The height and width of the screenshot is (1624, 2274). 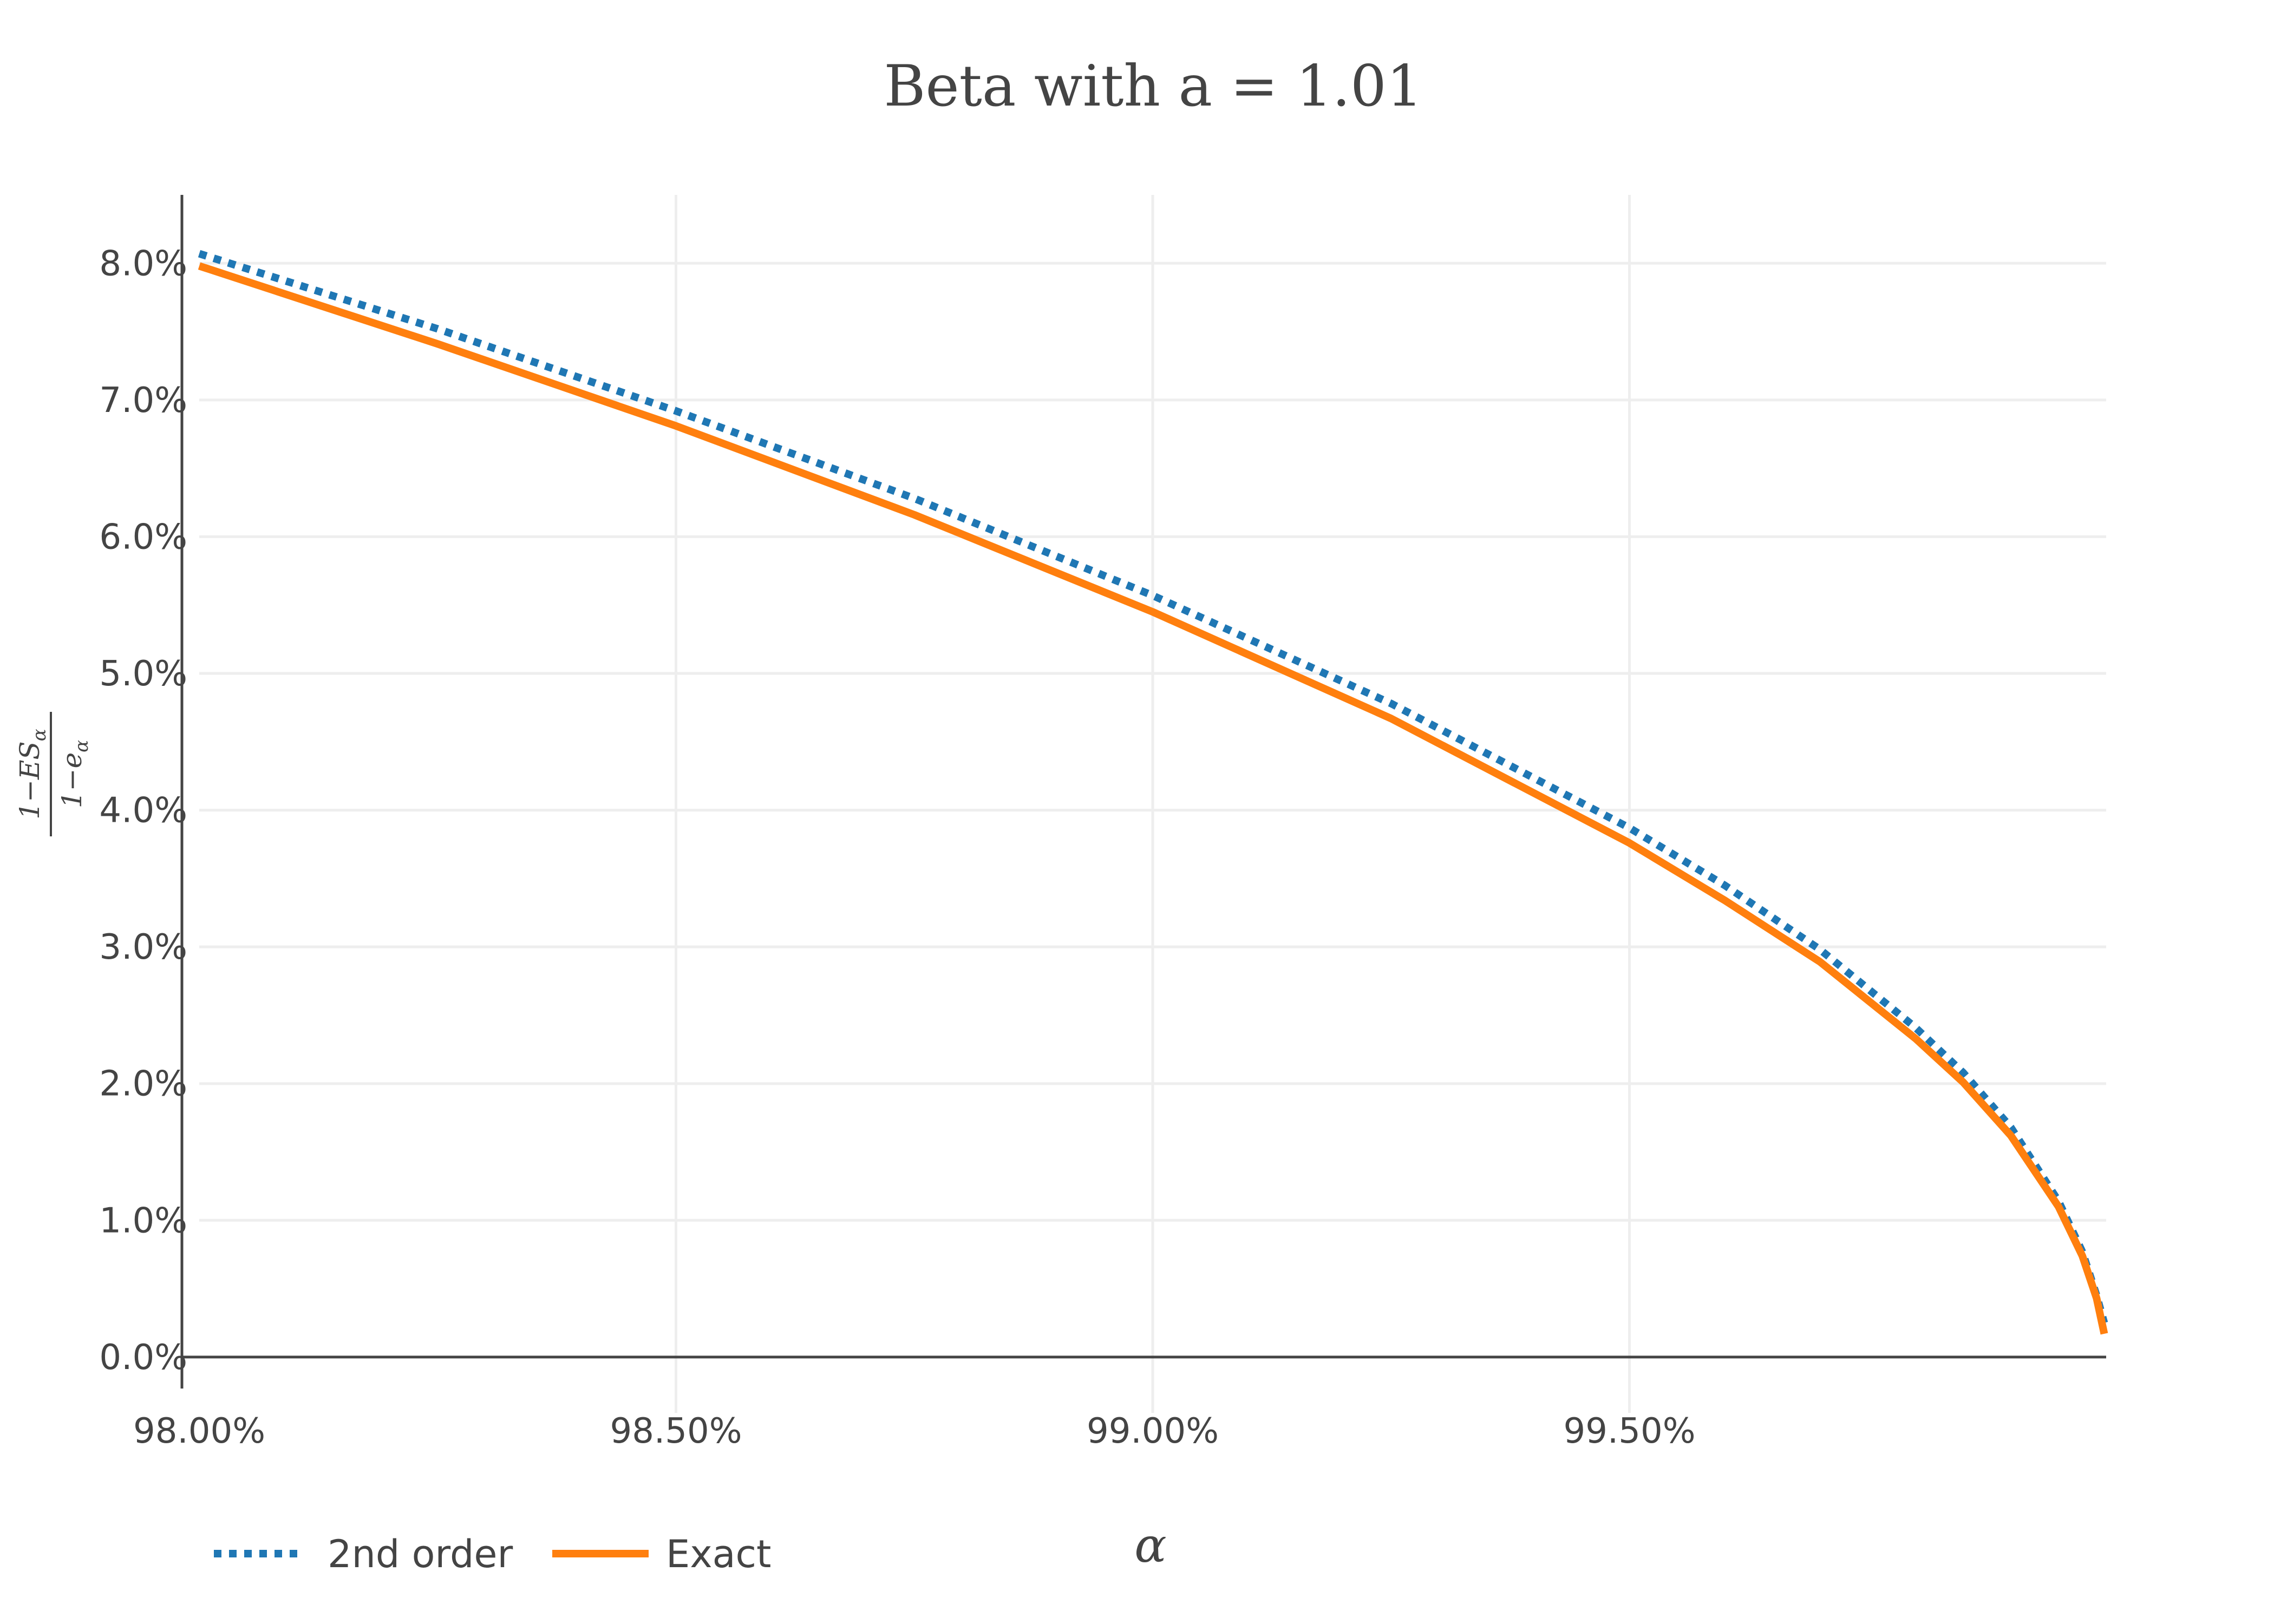 I want to click on legend: 2nd order Exact, so click(x=493, y=1554).